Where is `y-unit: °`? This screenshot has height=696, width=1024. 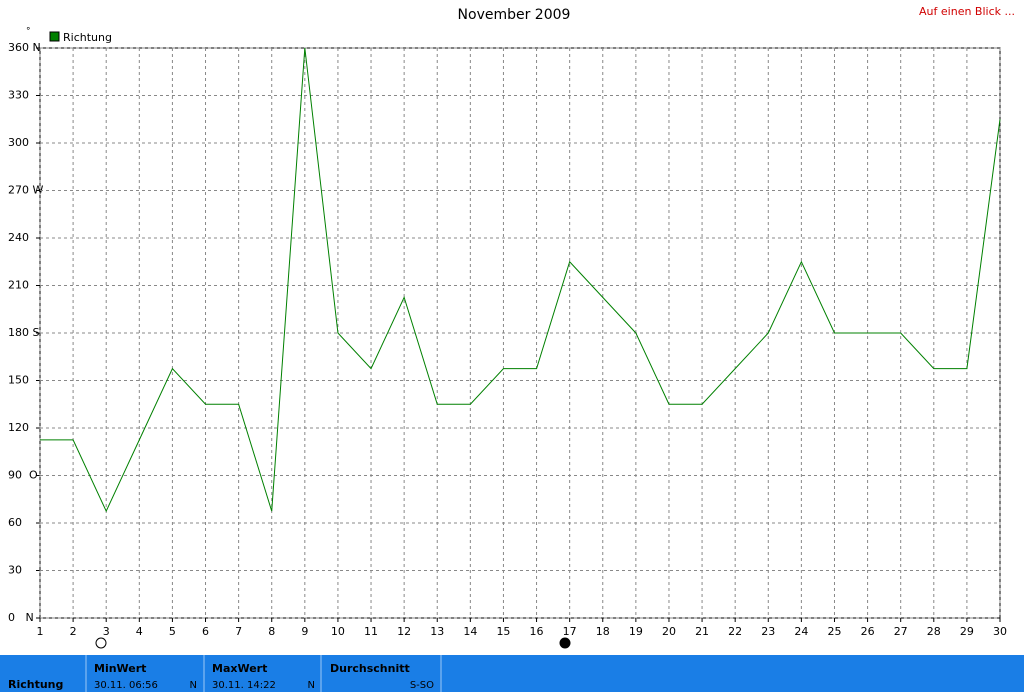
y-unit: ° is located at coordinates (28, 32).